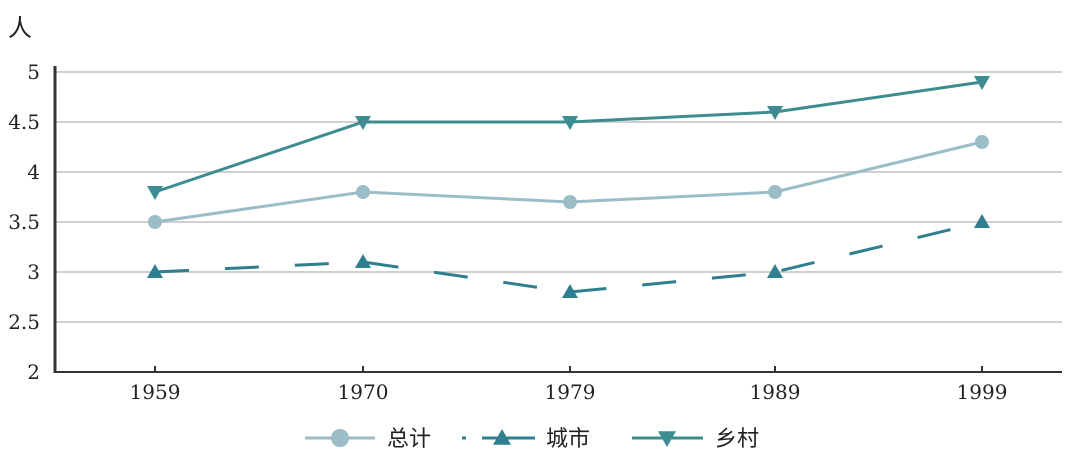 The height and width of the screenshot is (450, 1076). What do you see at coordinates (695, 438) in the screenshot?
I see `legend-item-3: 乡村` at bounding box center [695, 438].